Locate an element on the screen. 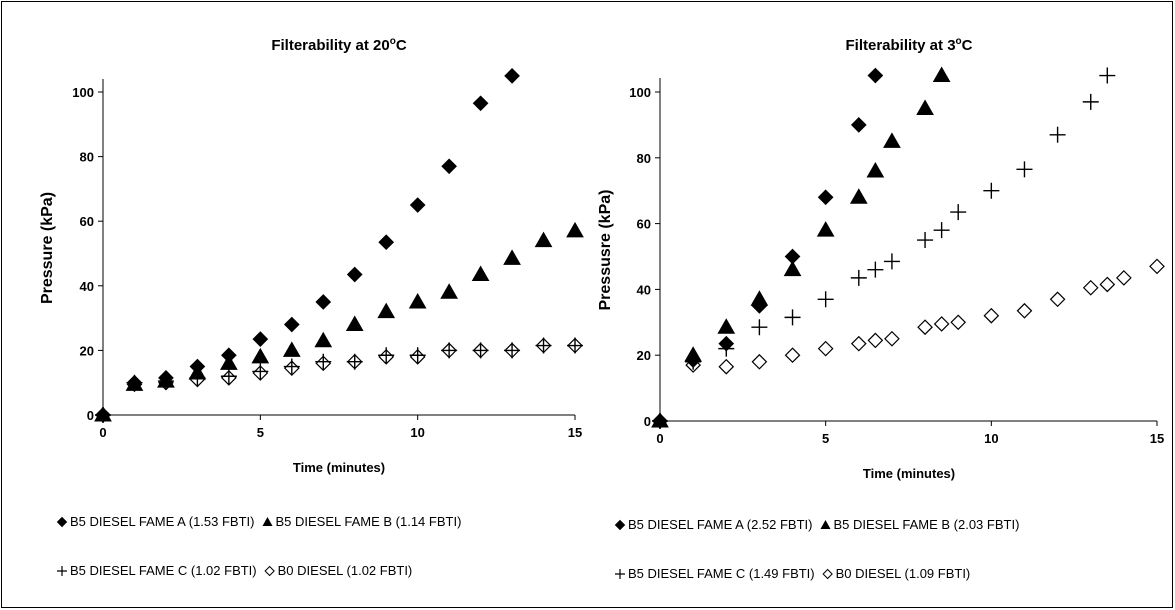 The image size is (1175, 610). x-tick-label: 15 is located at coordinates (1157, 438).